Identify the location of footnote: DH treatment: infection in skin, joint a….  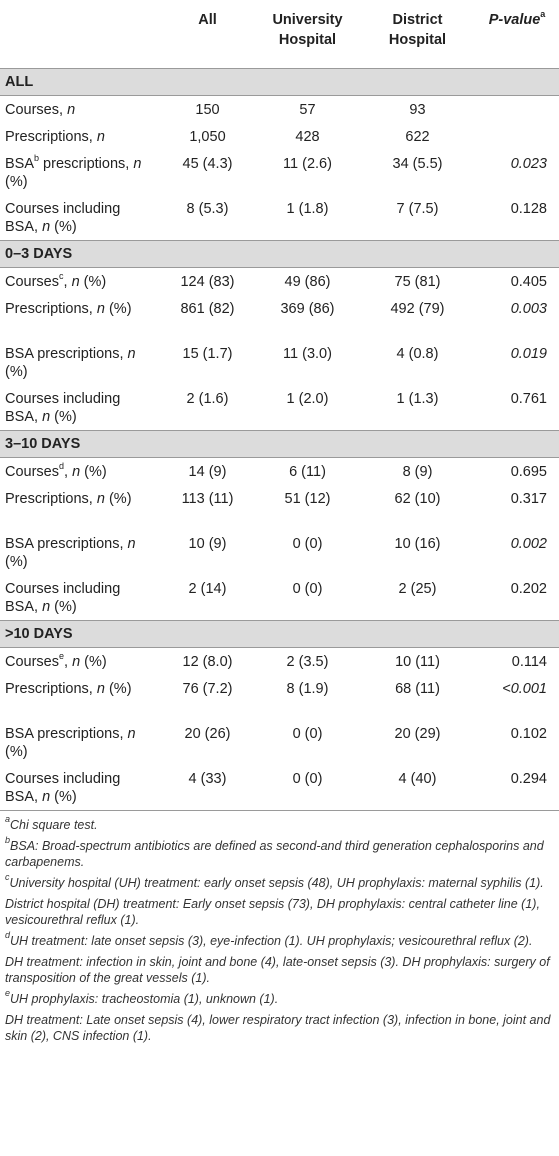
(279, 970).